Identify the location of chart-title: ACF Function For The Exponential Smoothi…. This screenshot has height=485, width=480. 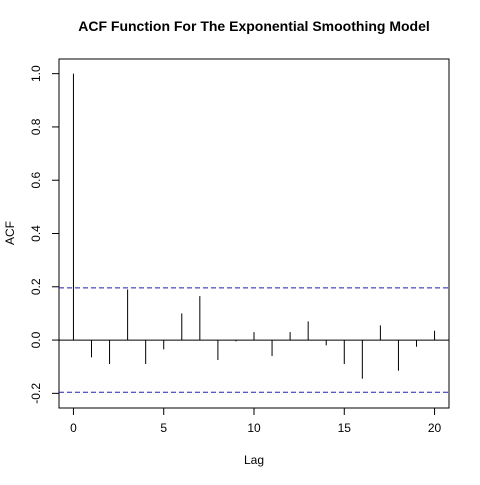
(254, 26).